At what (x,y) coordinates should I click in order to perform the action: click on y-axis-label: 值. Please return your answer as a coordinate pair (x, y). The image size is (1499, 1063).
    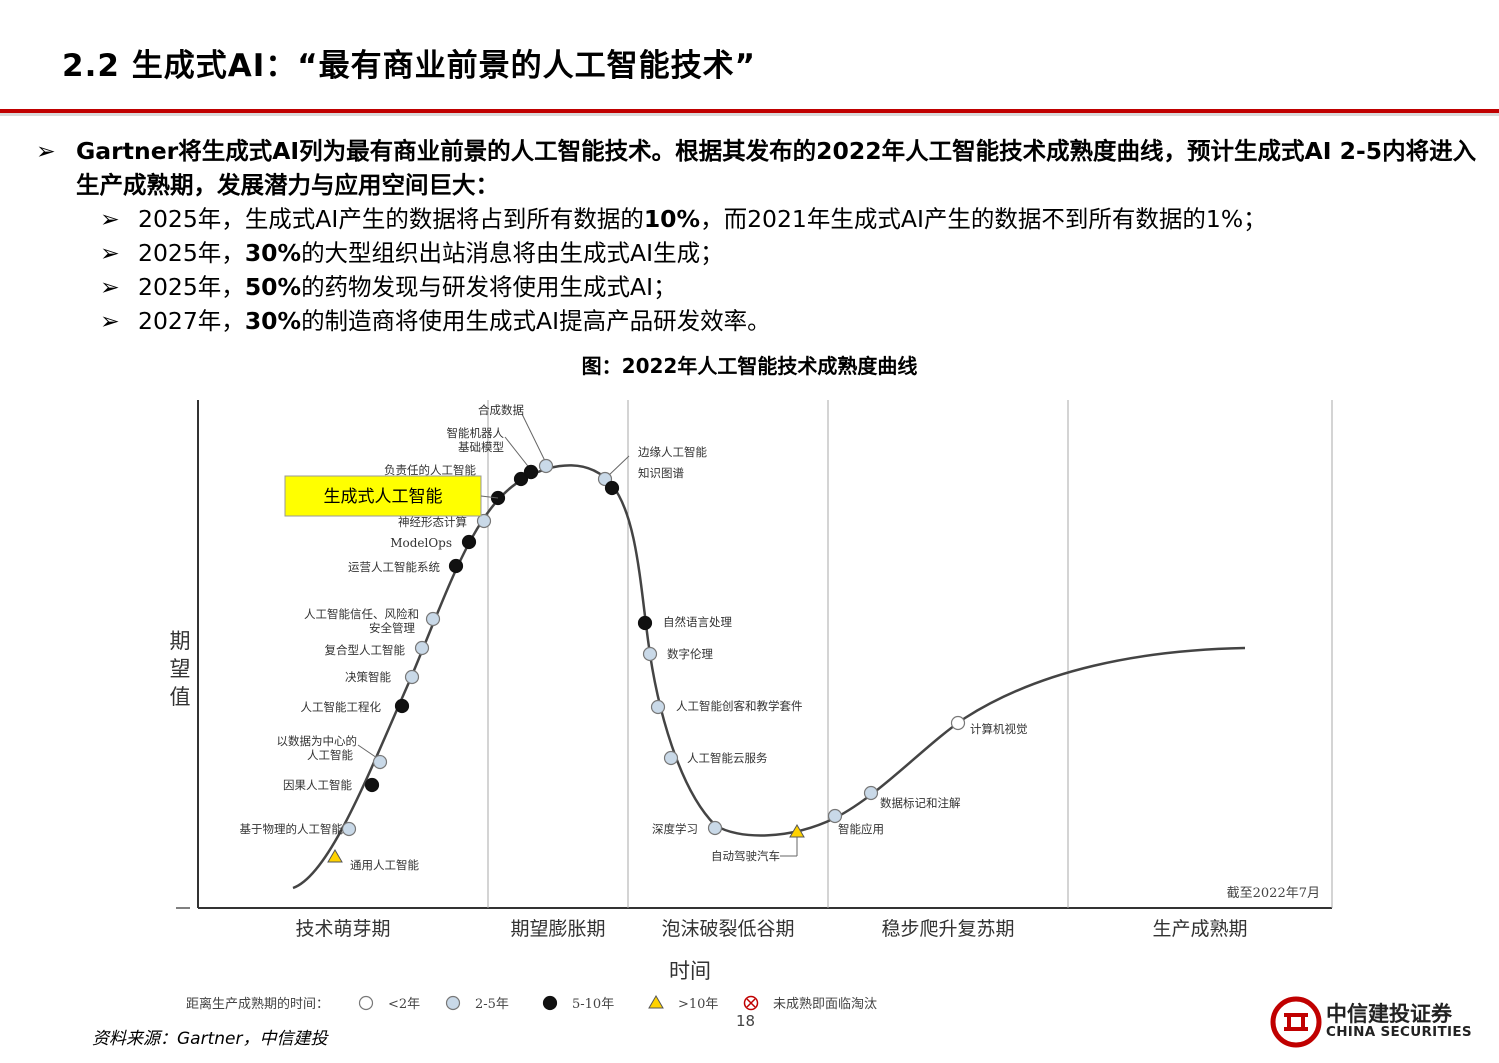
    Looking at the image, I should click on (180, 697).